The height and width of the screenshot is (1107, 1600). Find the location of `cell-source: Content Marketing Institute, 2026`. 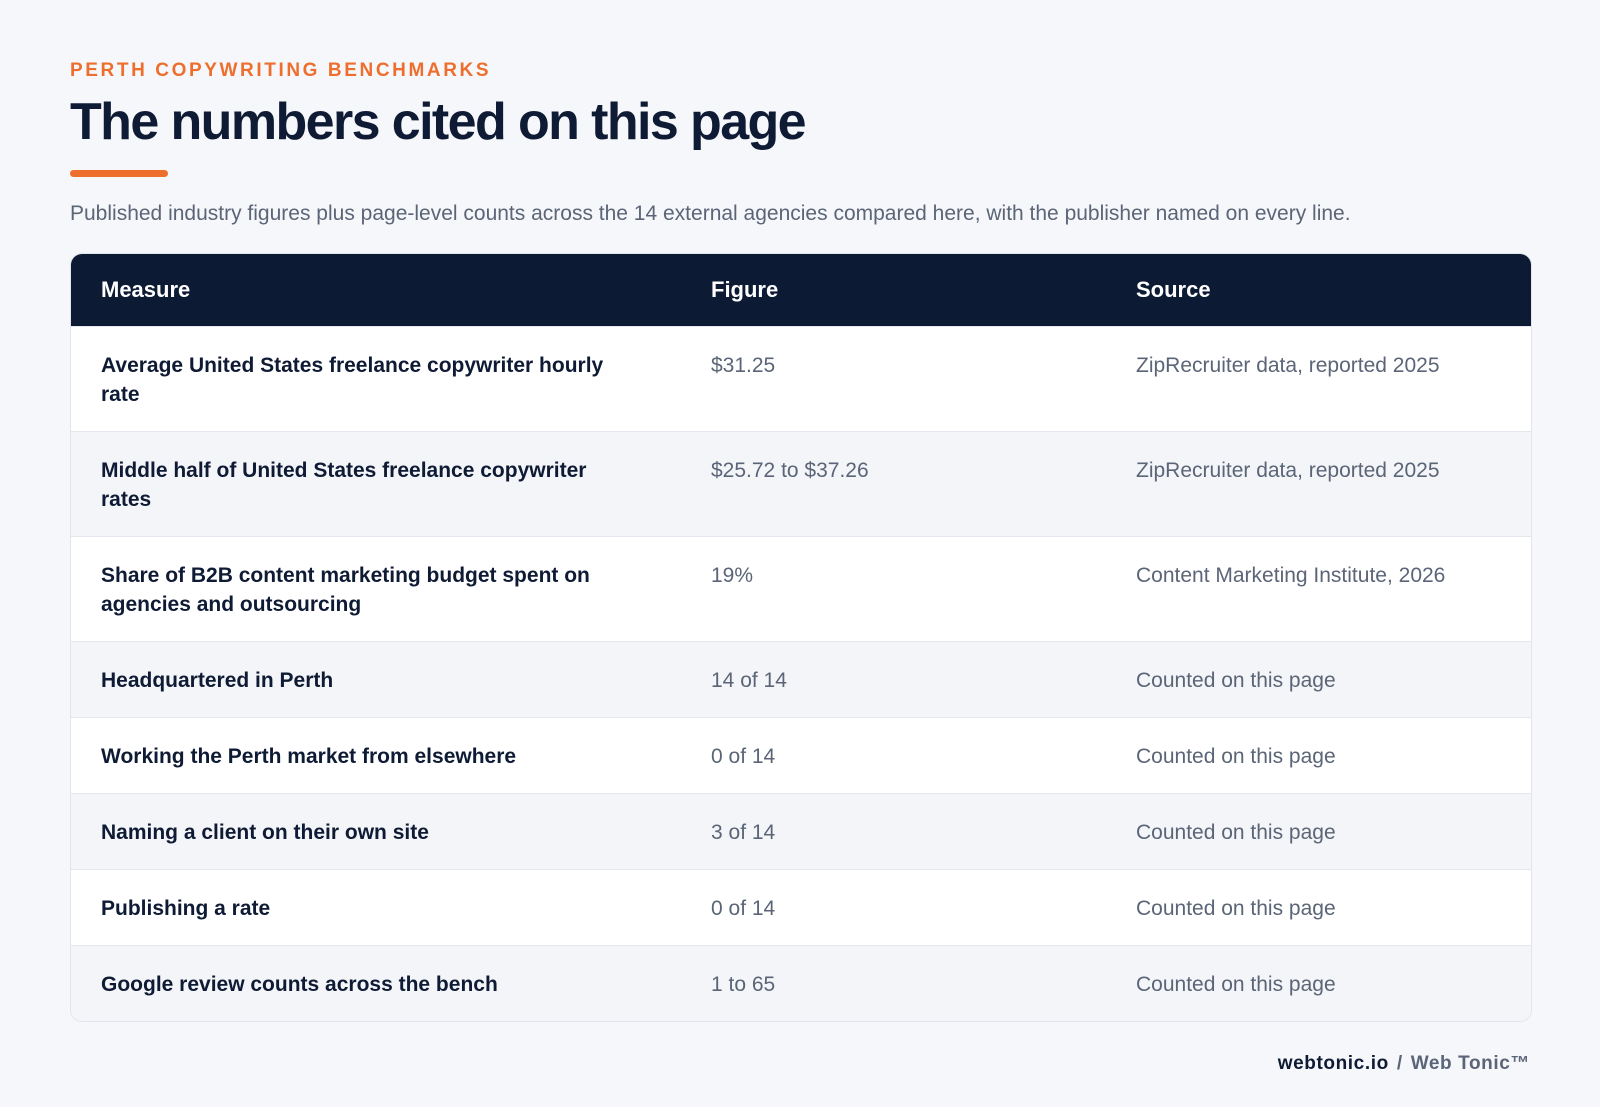

cell-source: Content Marketing Institute, 2026 is located at coordinates (1318, 588).